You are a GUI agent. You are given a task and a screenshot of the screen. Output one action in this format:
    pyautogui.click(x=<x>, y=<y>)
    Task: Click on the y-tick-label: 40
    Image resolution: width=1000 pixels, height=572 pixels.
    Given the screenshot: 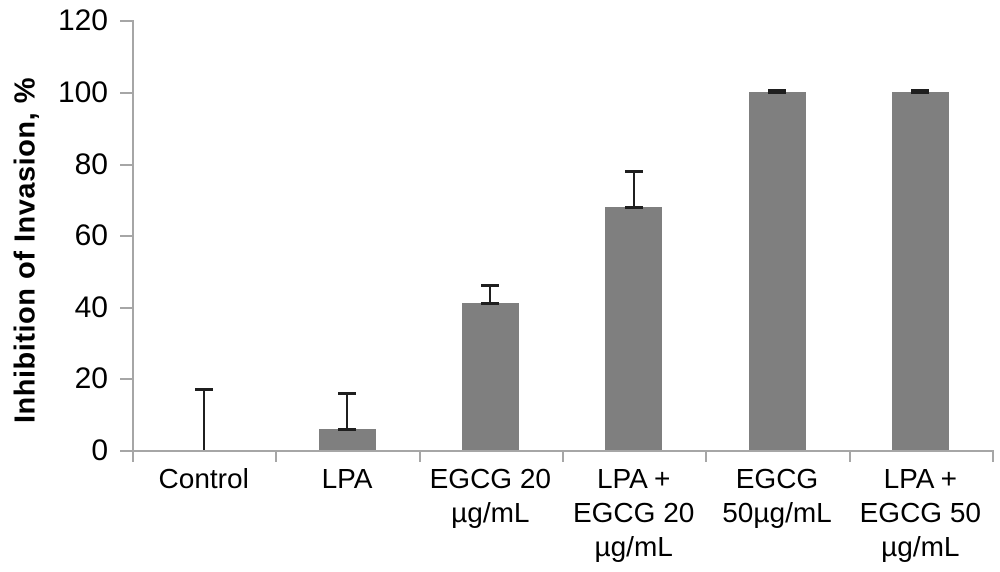 What is the action you would take?
    pyautogui.click(x=91, y=307)
    